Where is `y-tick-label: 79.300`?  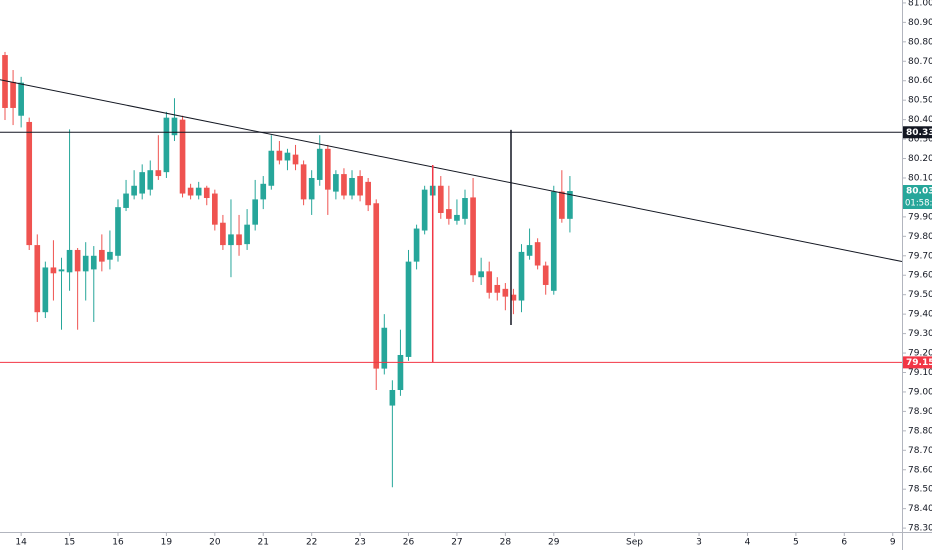
y-tick-label: 79.300 is located at coordinates (920, 334).